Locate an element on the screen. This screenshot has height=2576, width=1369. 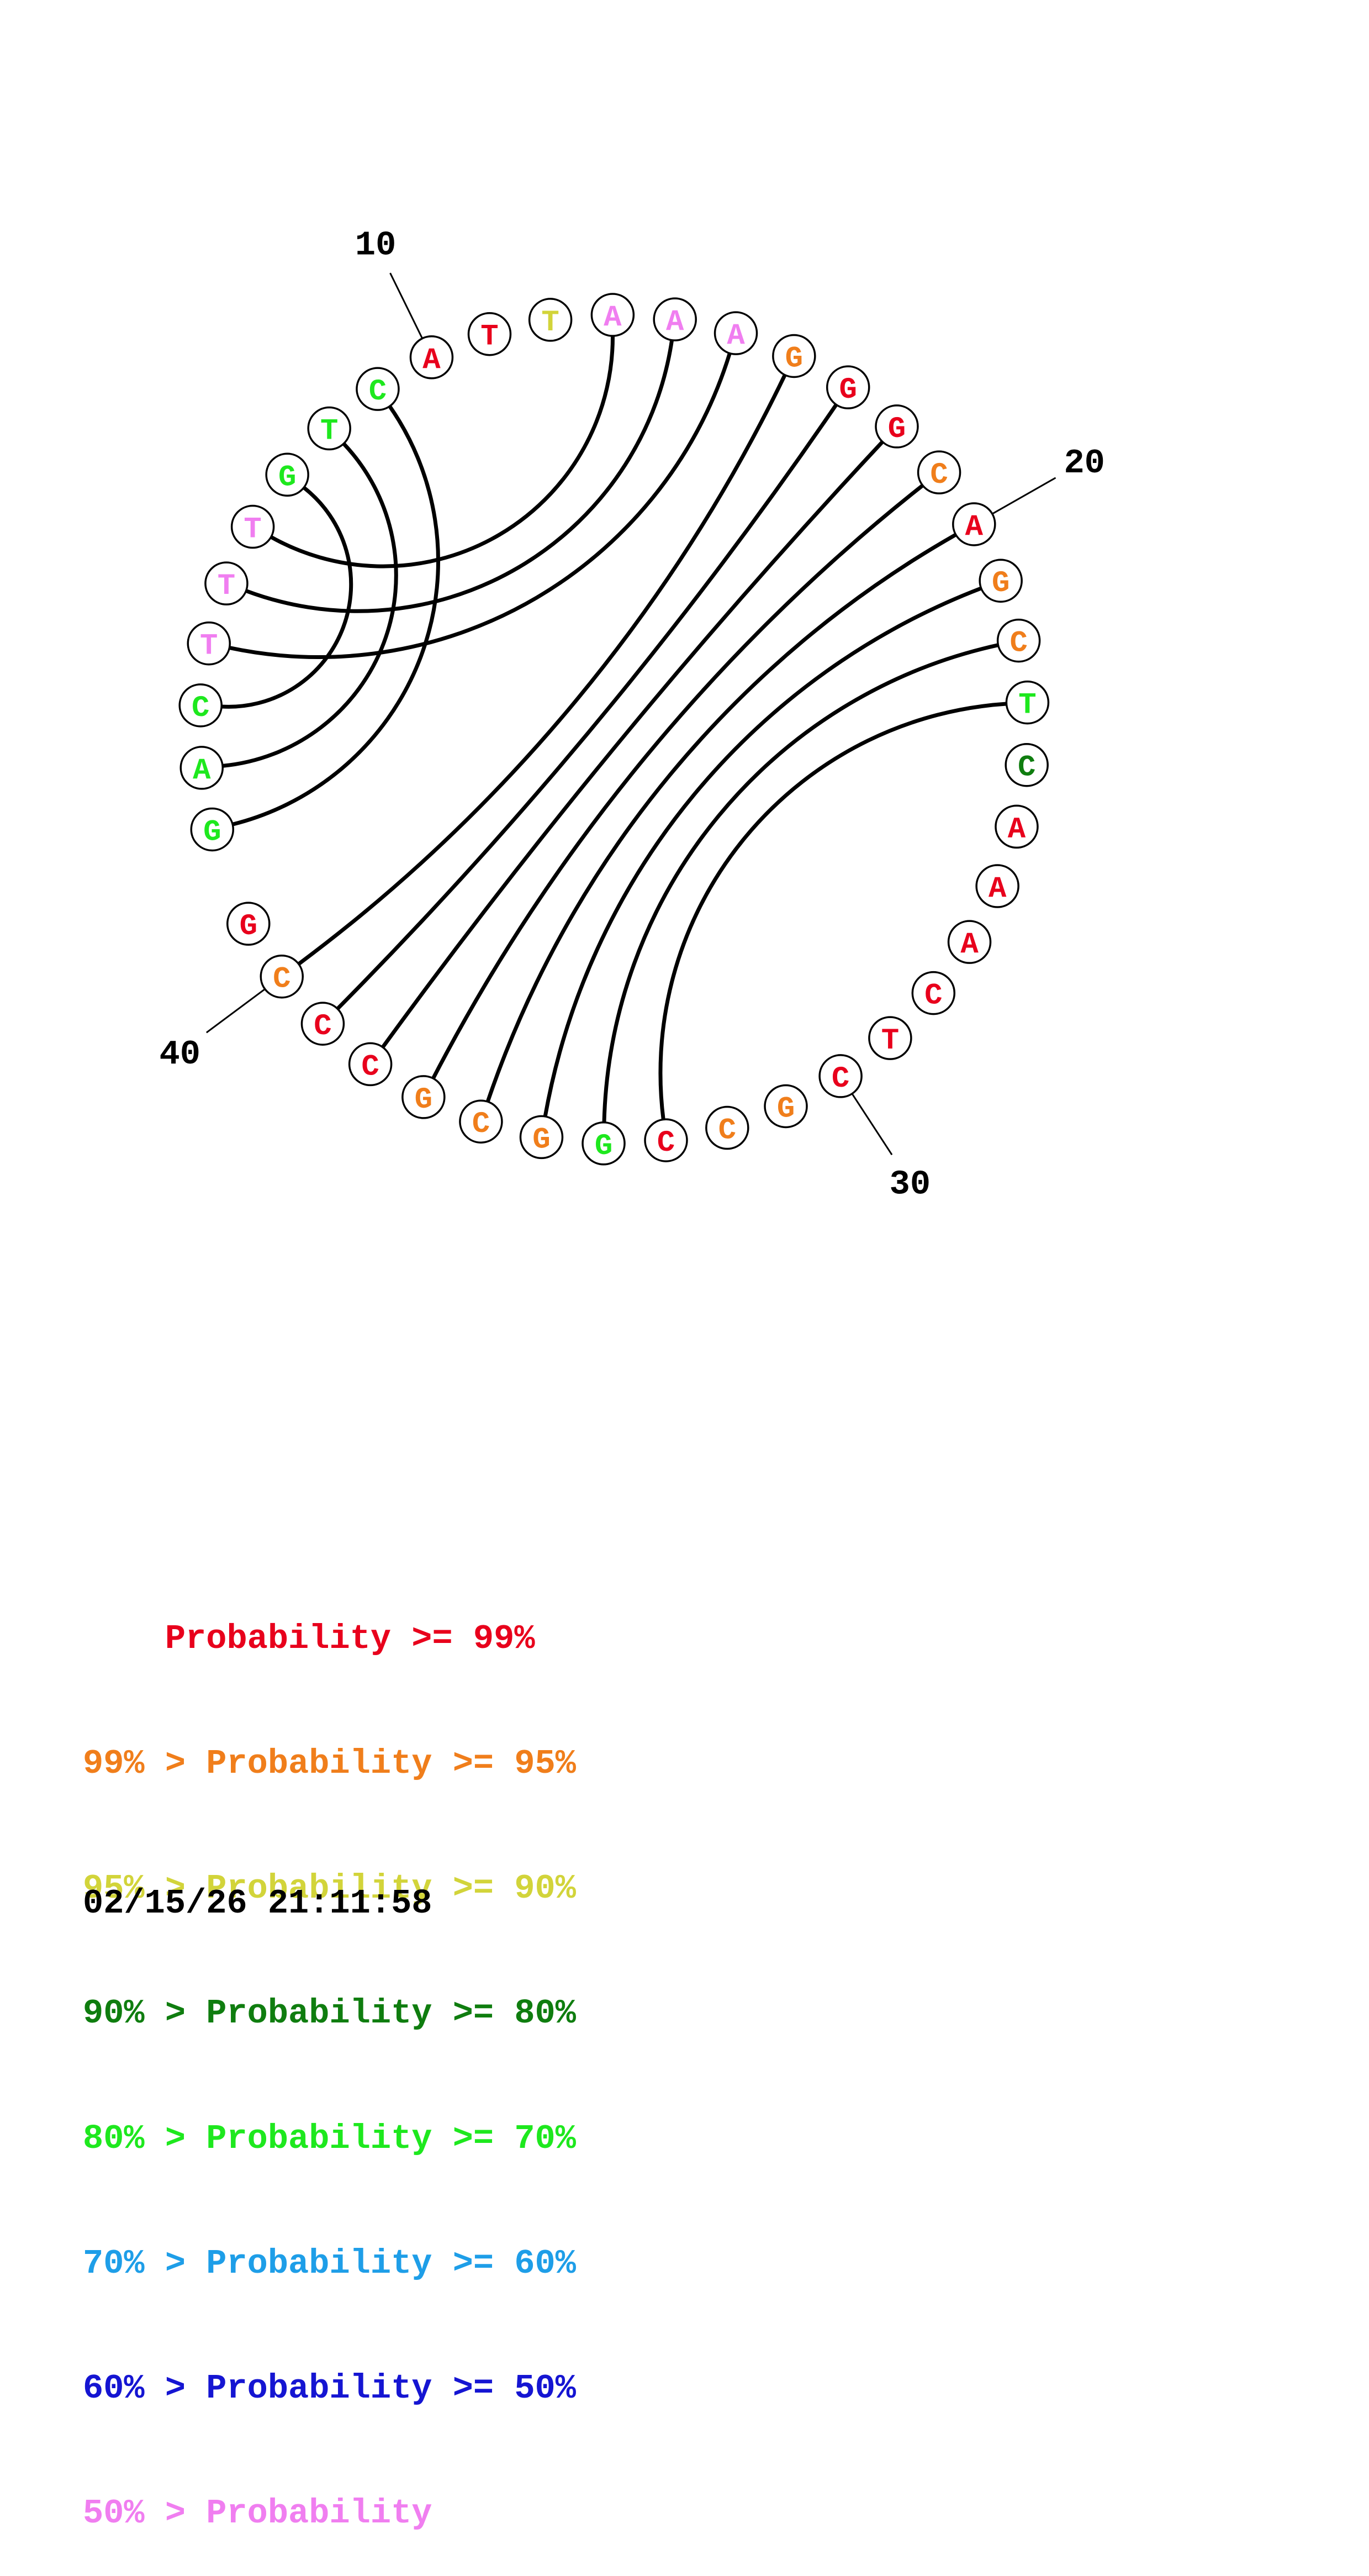
nucleotide-4: T is located at coordinates (209, 643).